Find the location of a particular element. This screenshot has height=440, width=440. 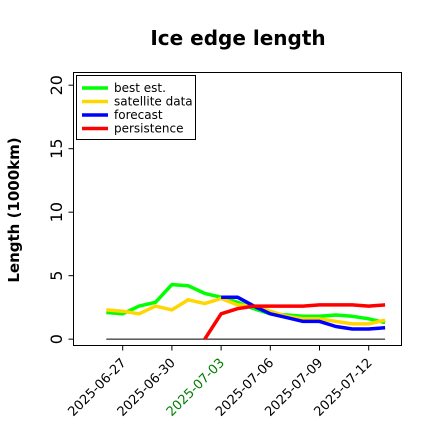

legend-label: best est. is located at coordinates (140, 88).